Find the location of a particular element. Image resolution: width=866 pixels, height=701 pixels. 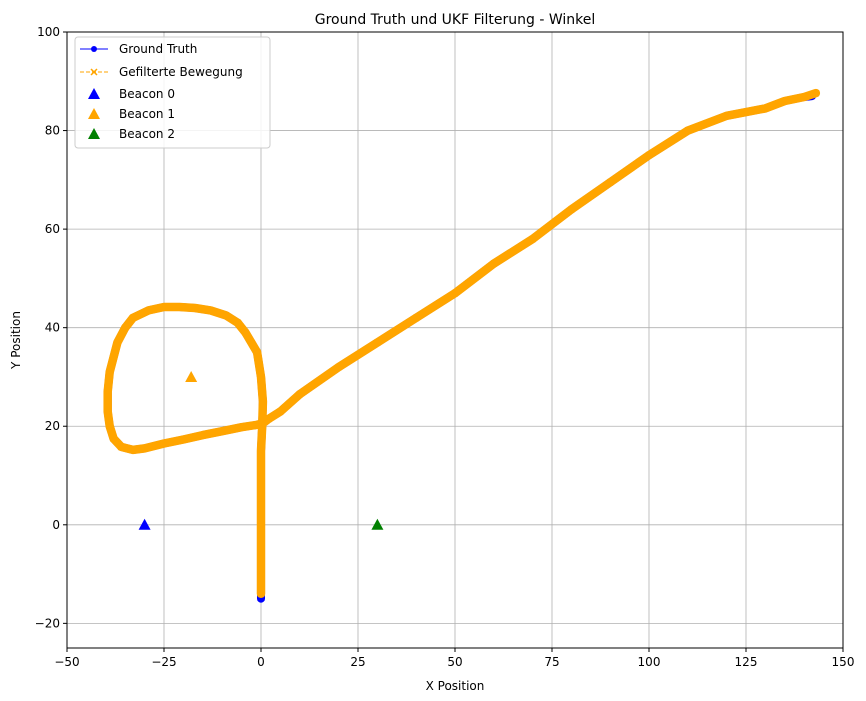

y-axis-label: Y Position is located at coordinates (16, 340).